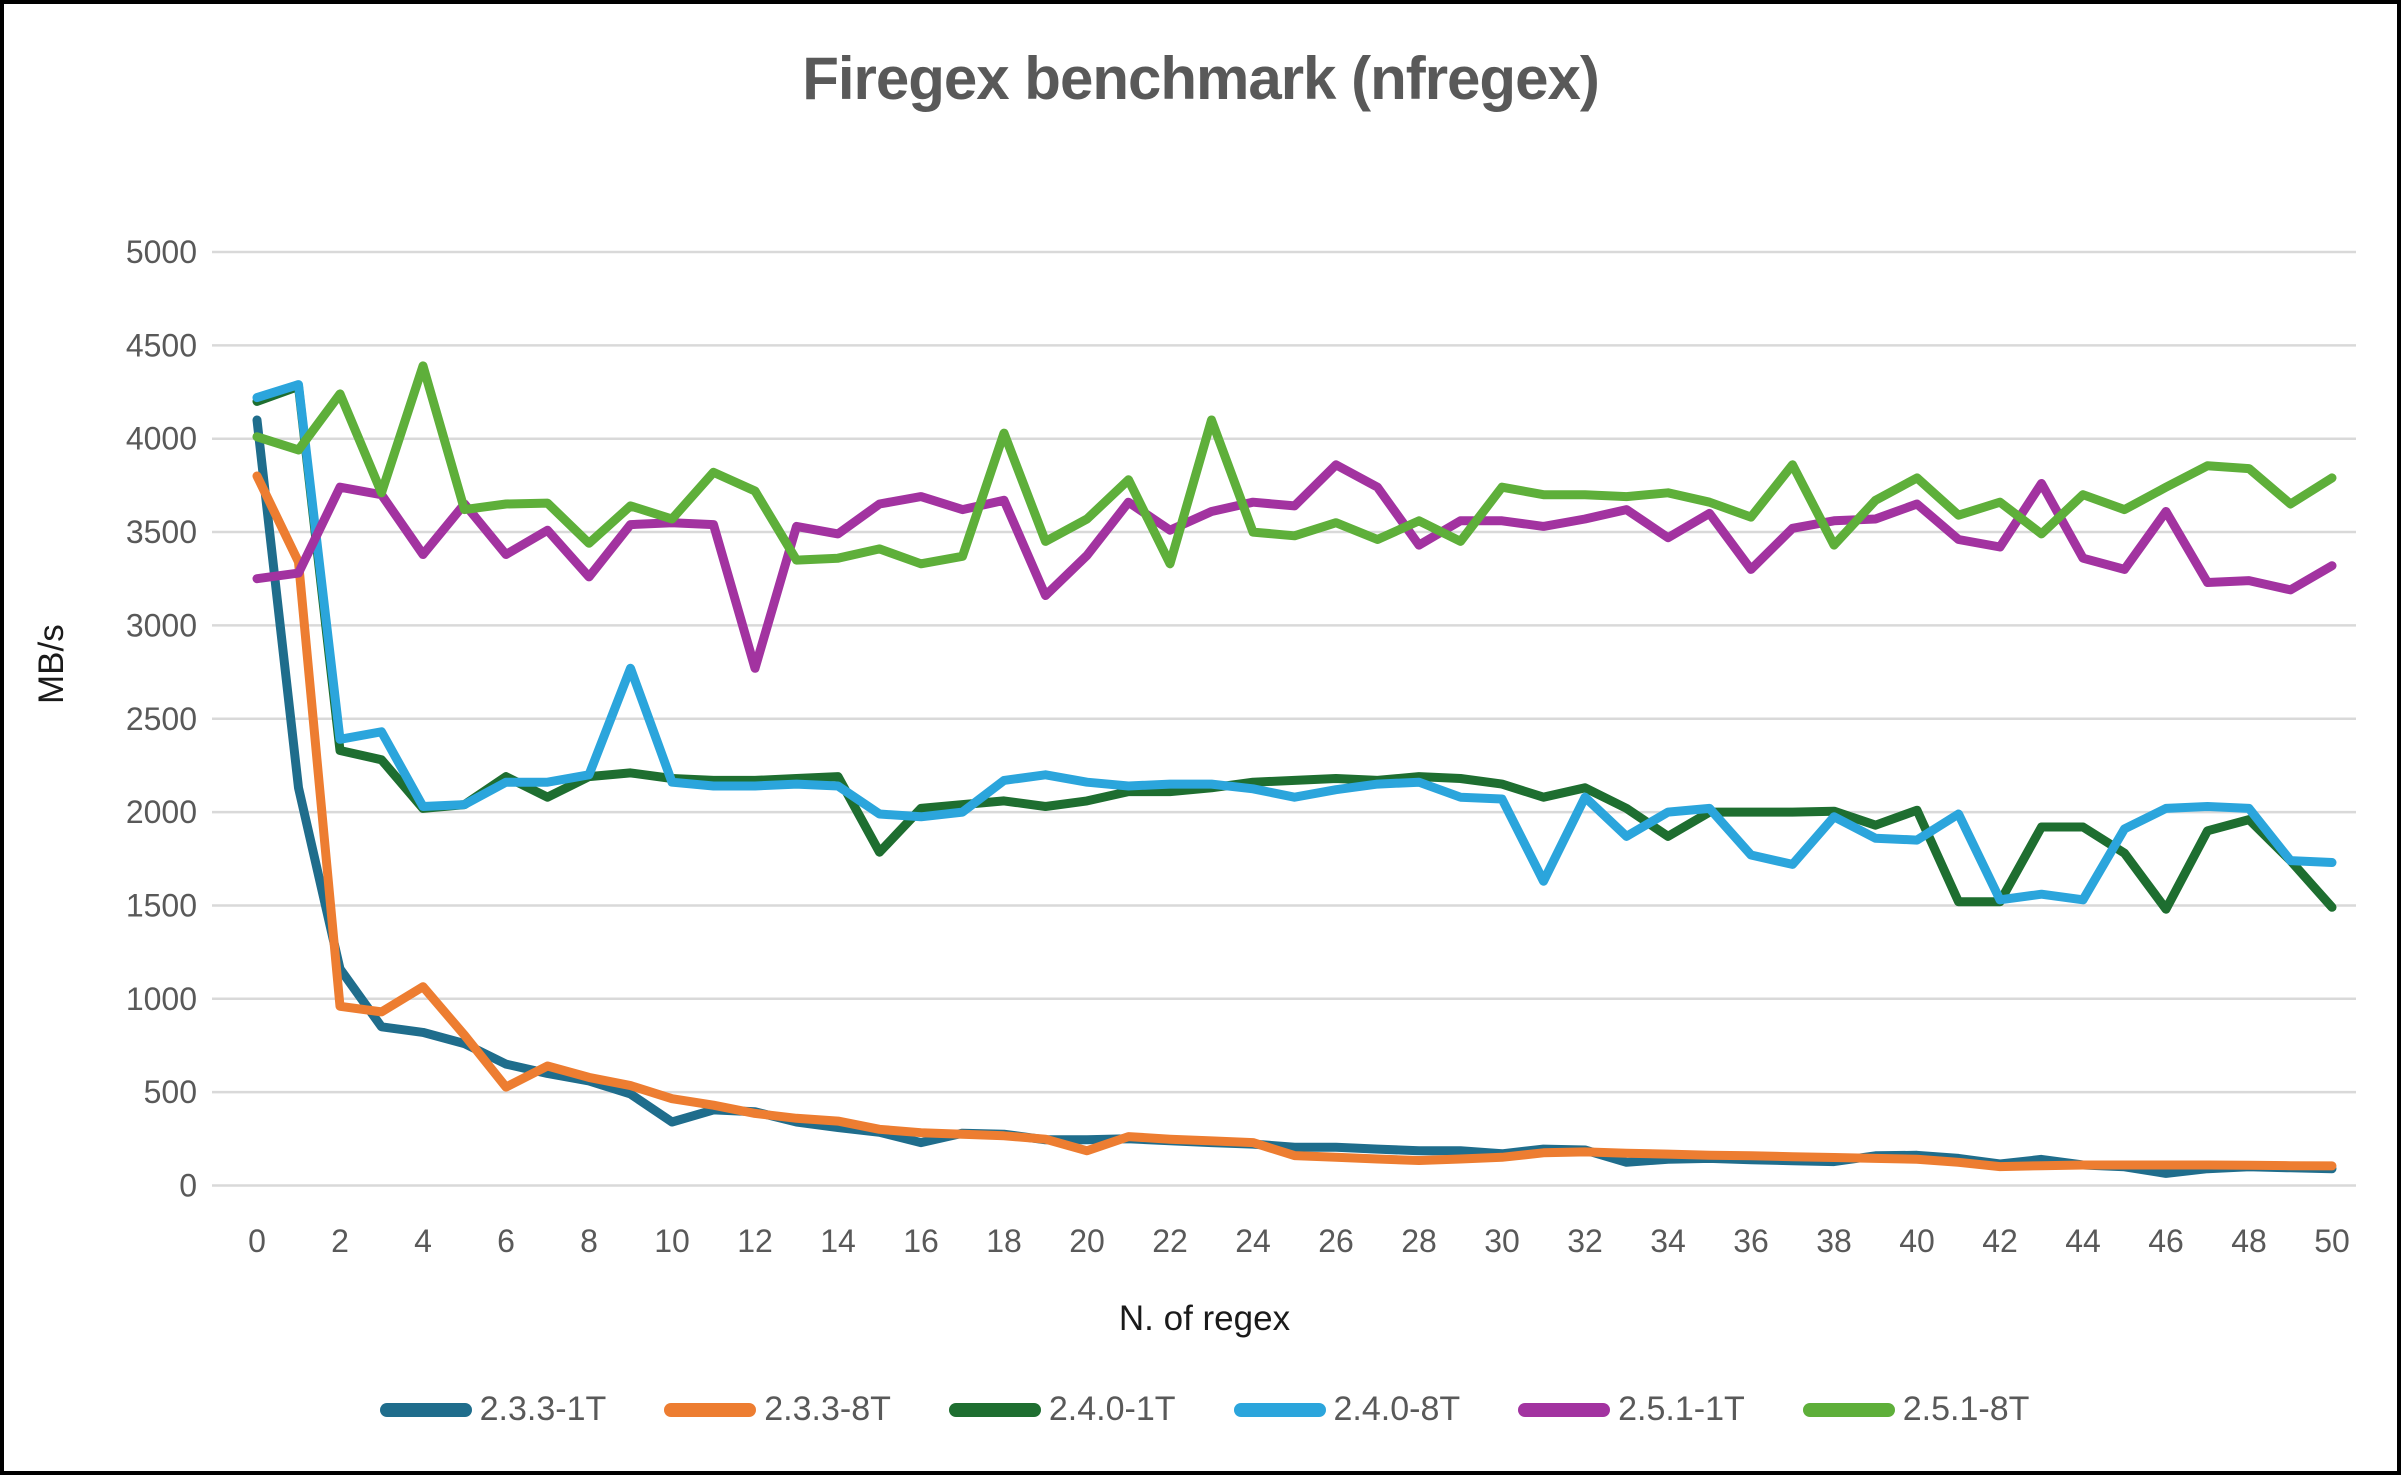 This screenshot has height=1475, width=2401. Describe the element at coordinates (1681, 1409) in the screenshot. I see `legend-label-2.5.1-1T: 2.5.1-1T` at that location.